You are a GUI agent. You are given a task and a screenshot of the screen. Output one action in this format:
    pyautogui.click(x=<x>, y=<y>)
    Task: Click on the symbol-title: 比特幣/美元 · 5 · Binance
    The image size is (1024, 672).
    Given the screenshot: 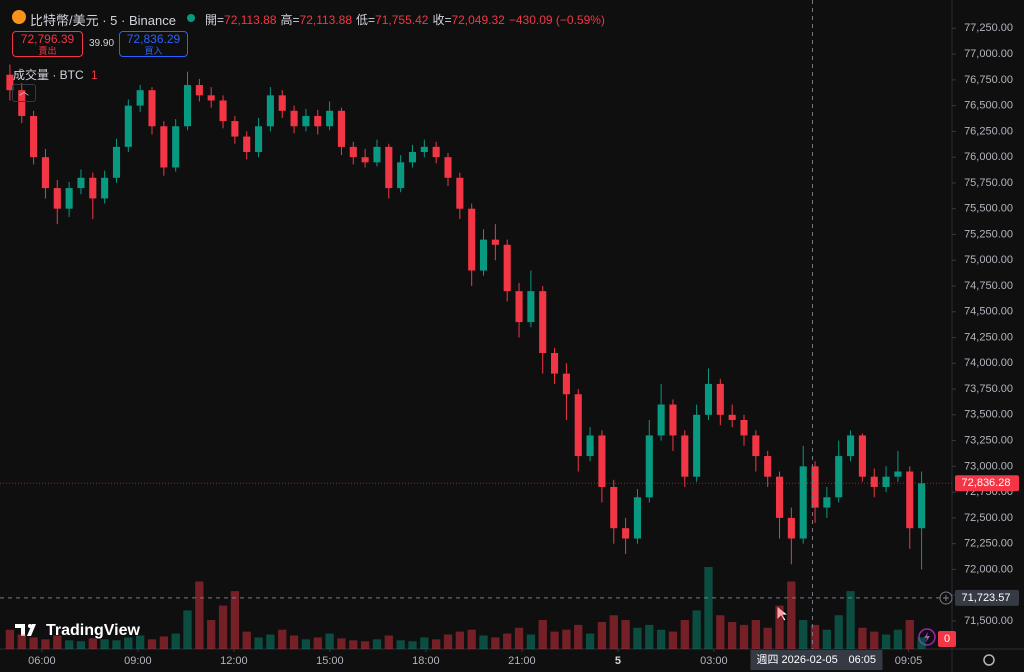 What is the action you would take?
    pyautogui.click(x=103, y=20)
    